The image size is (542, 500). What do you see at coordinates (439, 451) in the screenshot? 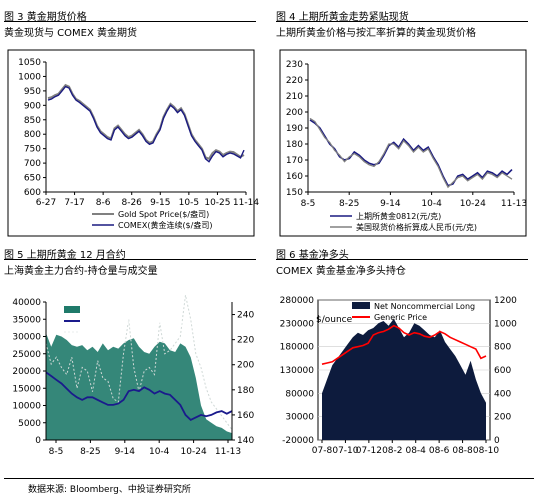
I see `x-tick-label: 08-6` at bounding box center [439, 451].